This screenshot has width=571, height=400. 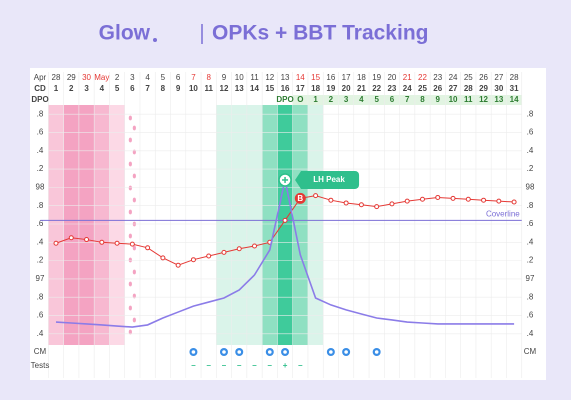 What do you see at coordinates (71, 88) in the screenshot?
I see `cd-value: 2` at bounding box center [71, 88].